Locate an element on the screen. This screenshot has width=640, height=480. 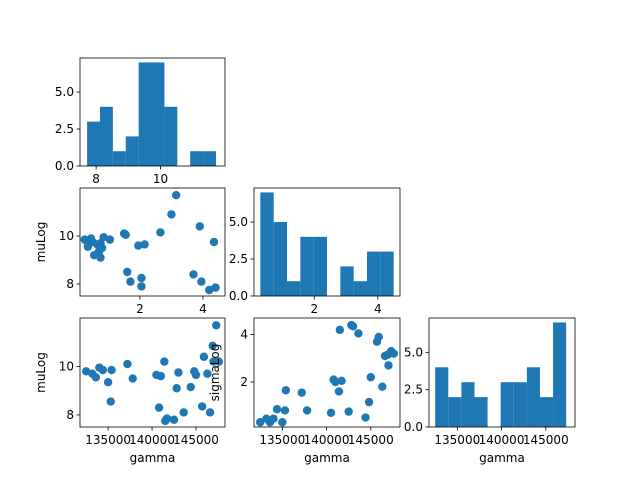
x-tick-label: 8 is located at coordinates (96, 179).